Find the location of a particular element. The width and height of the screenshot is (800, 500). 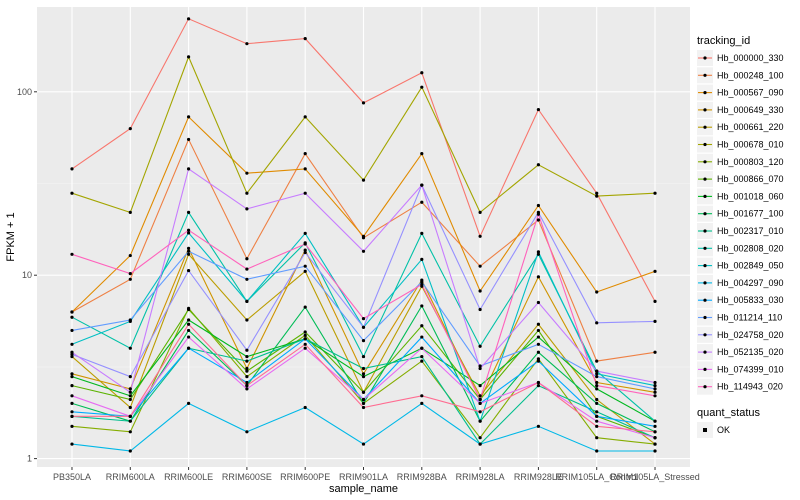

x-tick-label: RRIM105LA_Control is located at coordinates (596, 477).